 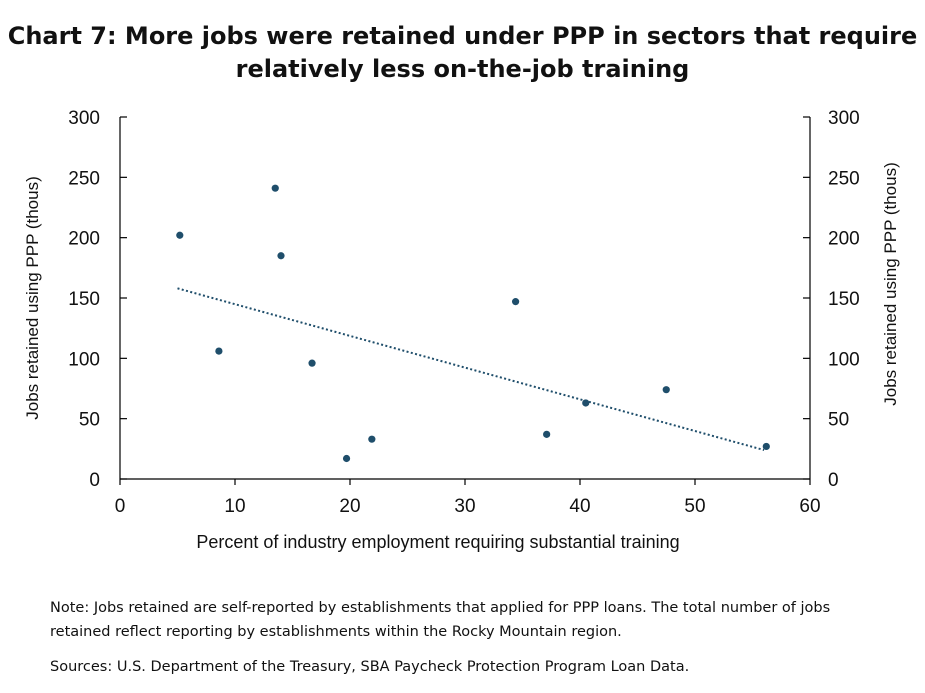 I want to click on x-tick-label: 50, so click(x=694, y=506).